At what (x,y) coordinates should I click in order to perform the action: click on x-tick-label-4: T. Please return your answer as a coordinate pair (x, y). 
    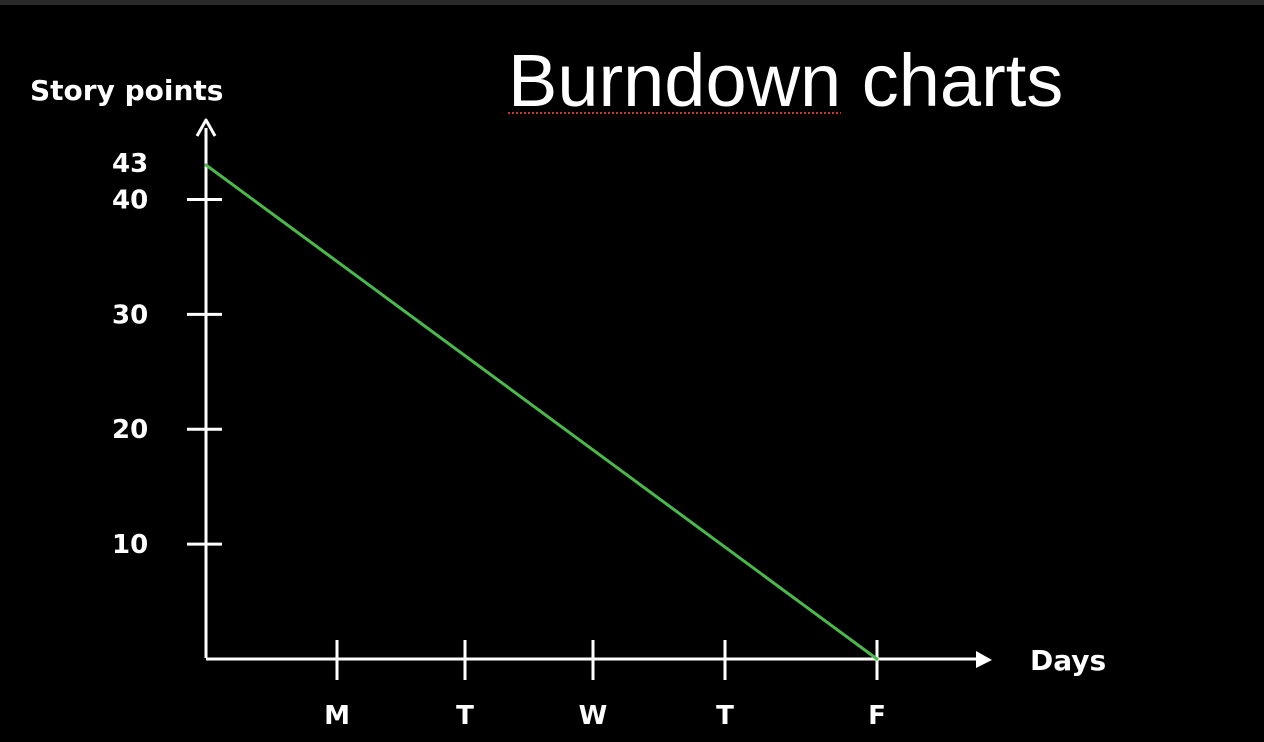
    Looking at the image, I should click on (725, 716).